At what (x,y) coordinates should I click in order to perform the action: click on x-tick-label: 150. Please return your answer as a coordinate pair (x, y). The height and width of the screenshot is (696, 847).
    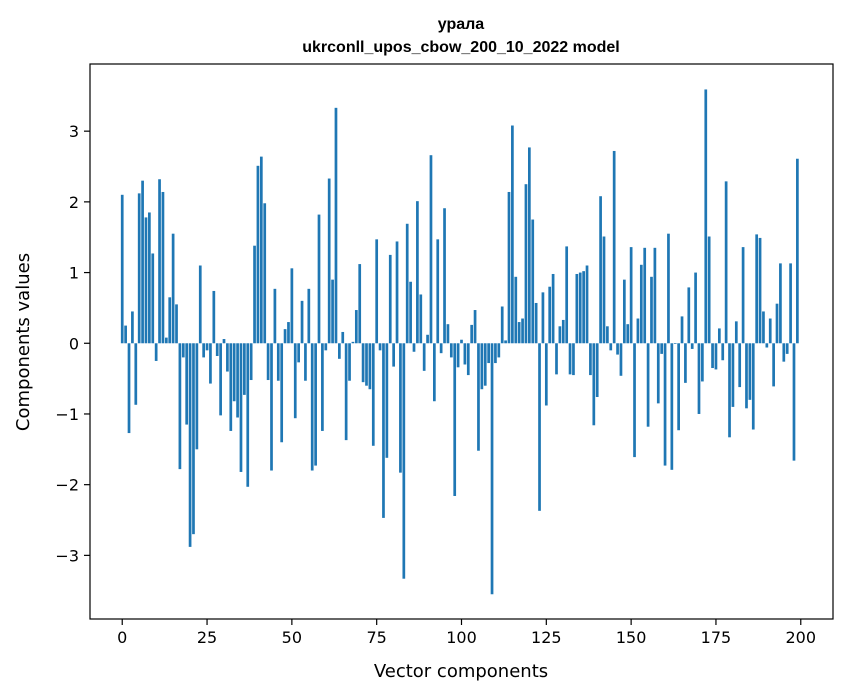
    Looking at the image, I should click on (631, 637).